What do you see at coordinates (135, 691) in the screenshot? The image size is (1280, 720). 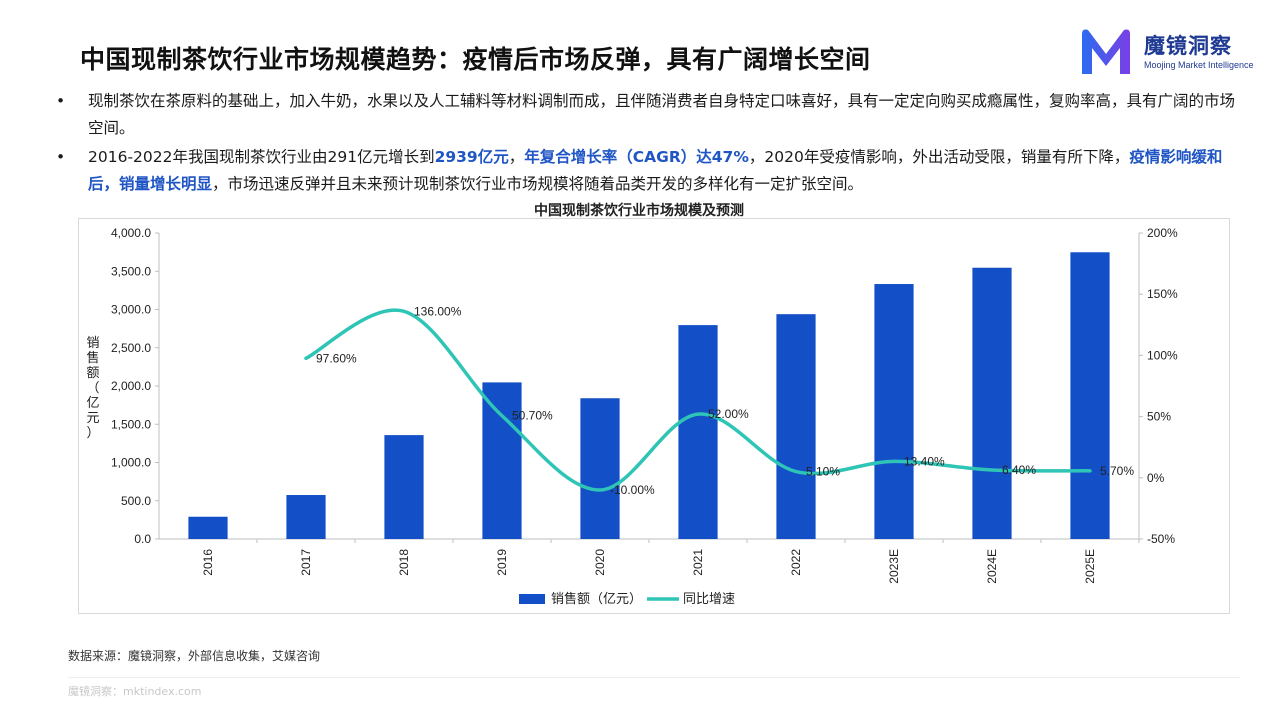 I see `footer-site: 魔镜洞察：mktindex.com` at bounding box center [135, 691].